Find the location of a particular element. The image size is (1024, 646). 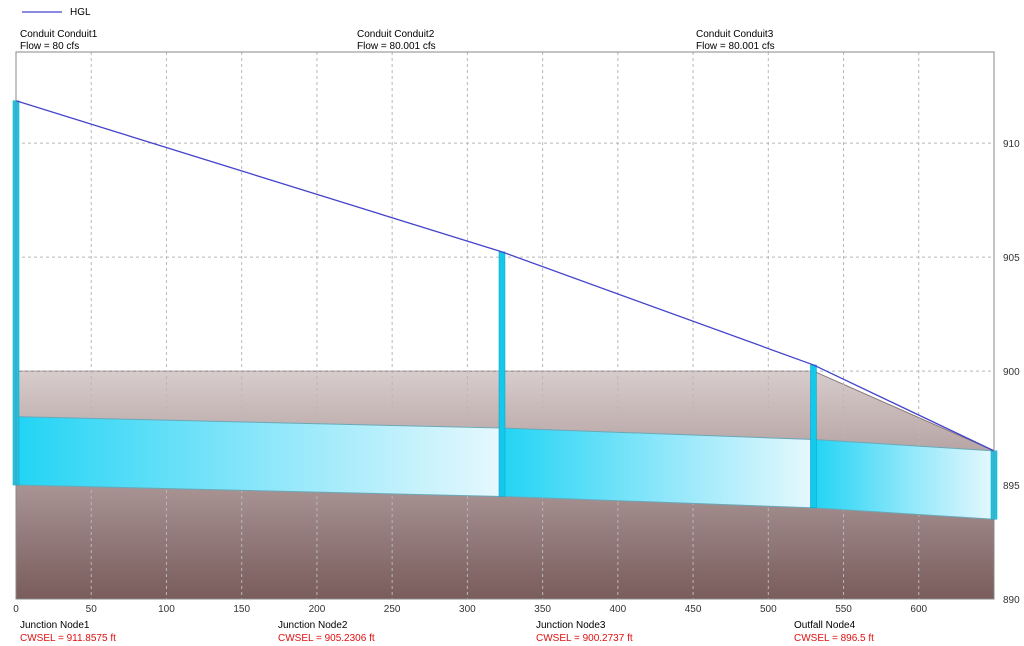

node-2-manhole is located at coordinates (502, 374).